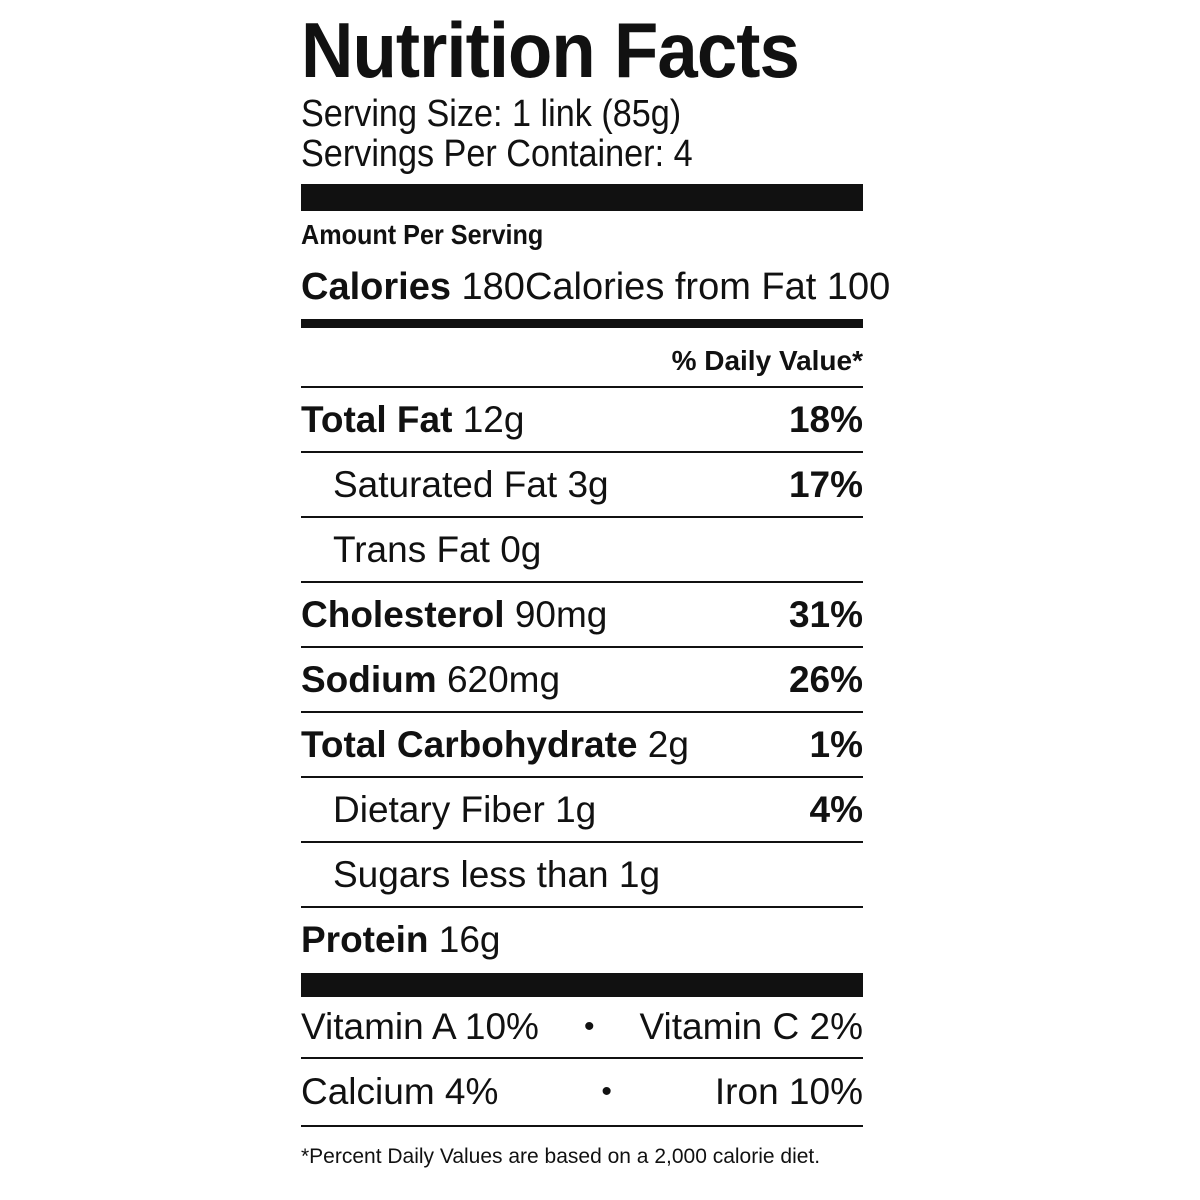 The image size is (1200, 1200). Describe the element at coordinates (836, 809) in the screenshot. I see `nutrient-dv: 4%` at that location.